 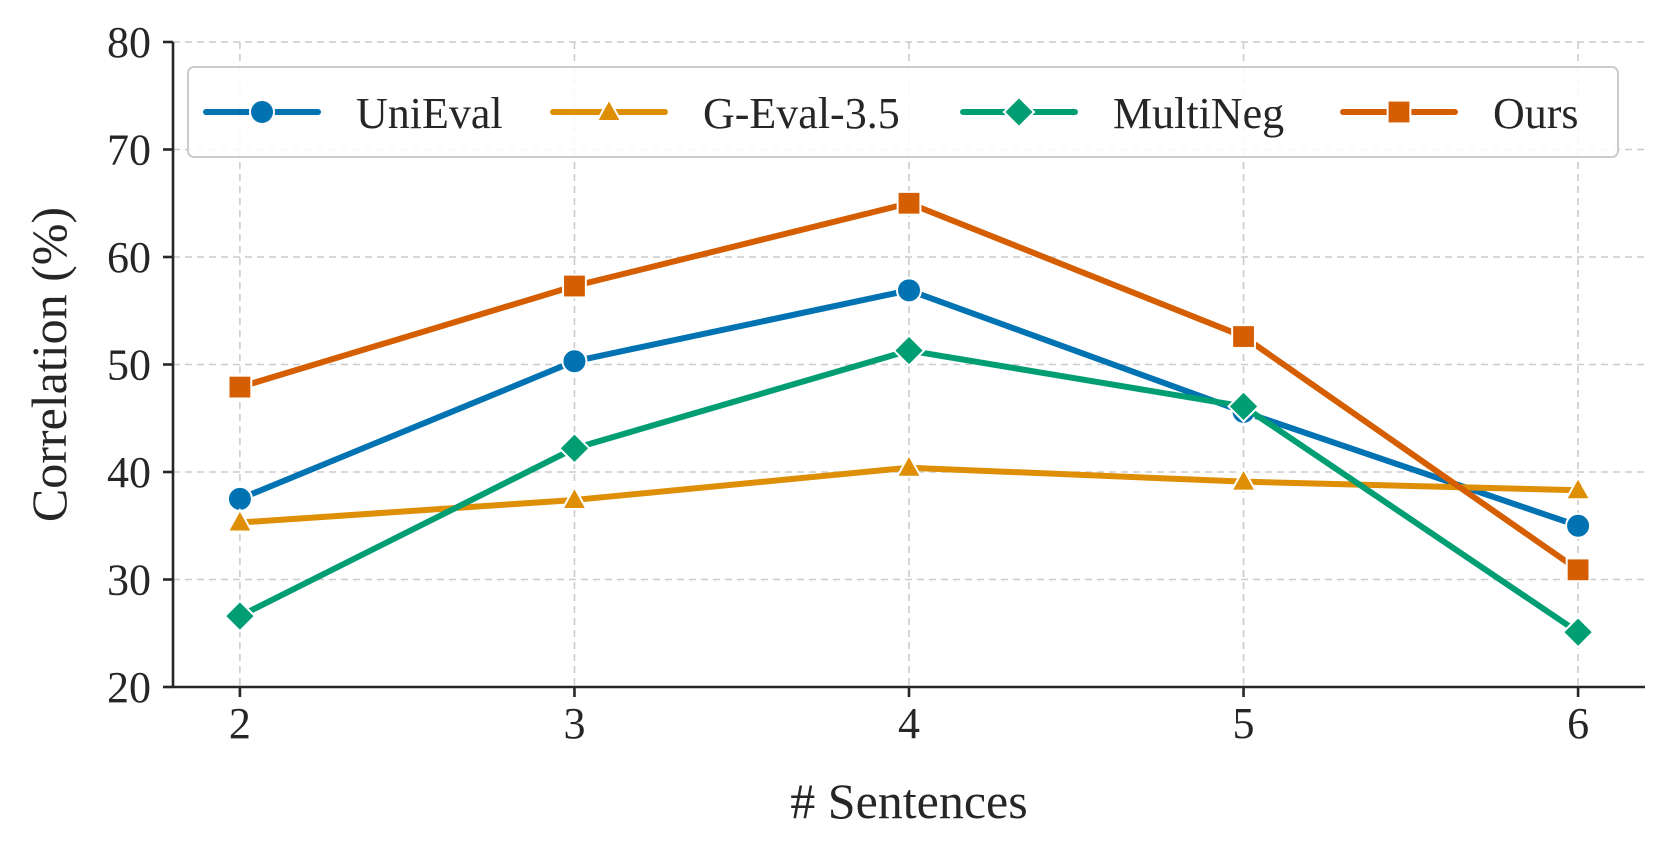 What do you see at coordinates (240, 723) in the screenshot?
I see `x-tick-label: 2` at bounding box center [240, 723].